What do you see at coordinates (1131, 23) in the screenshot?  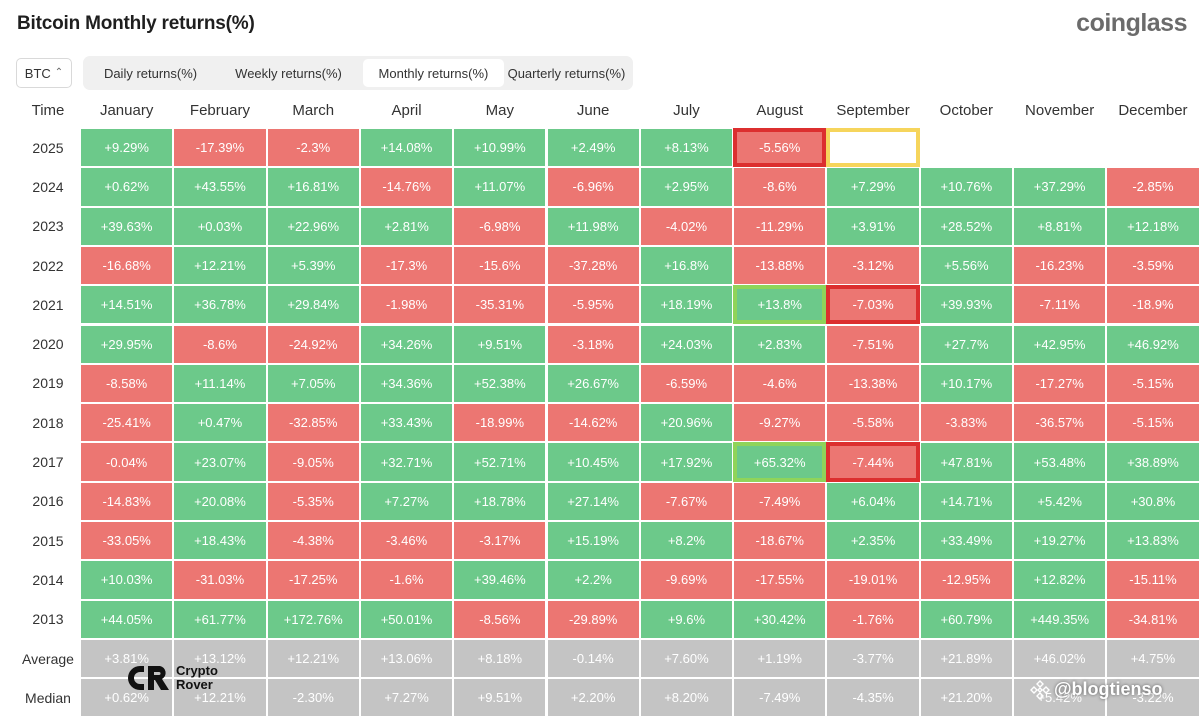 I see `brand-logo: coinglass` at bounding box center [1131, 23].